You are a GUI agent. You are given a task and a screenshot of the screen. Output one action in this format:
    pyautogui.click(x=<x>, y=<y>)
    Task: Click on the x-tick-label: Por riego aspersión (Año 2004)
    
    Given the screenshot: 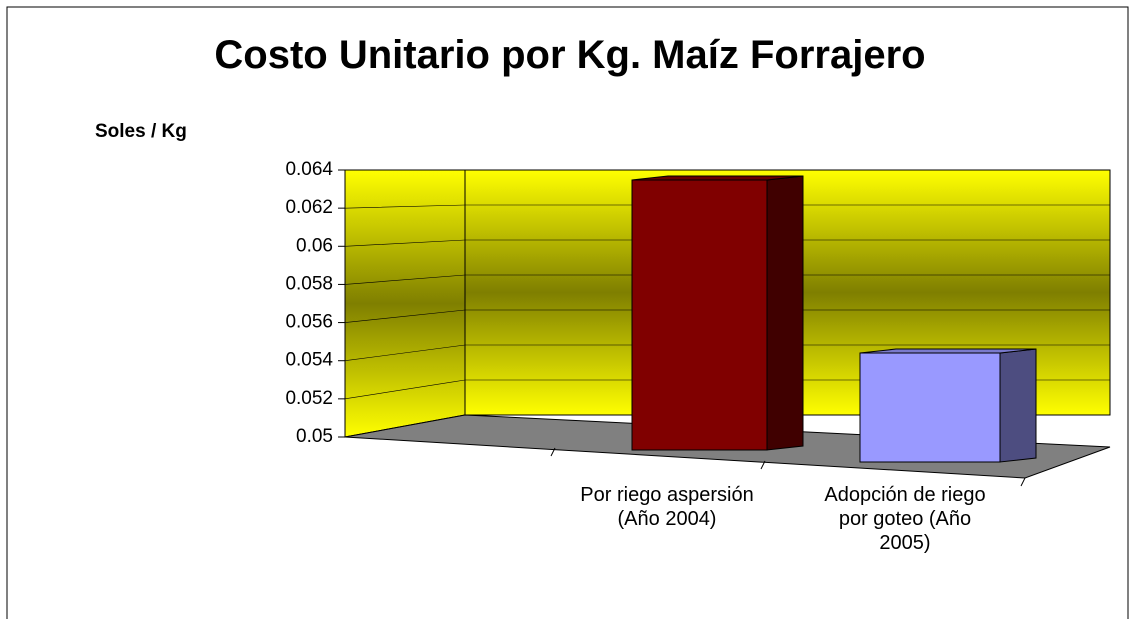 What is the action you would take?
    pyautogui.click(x=667, y=507)
    